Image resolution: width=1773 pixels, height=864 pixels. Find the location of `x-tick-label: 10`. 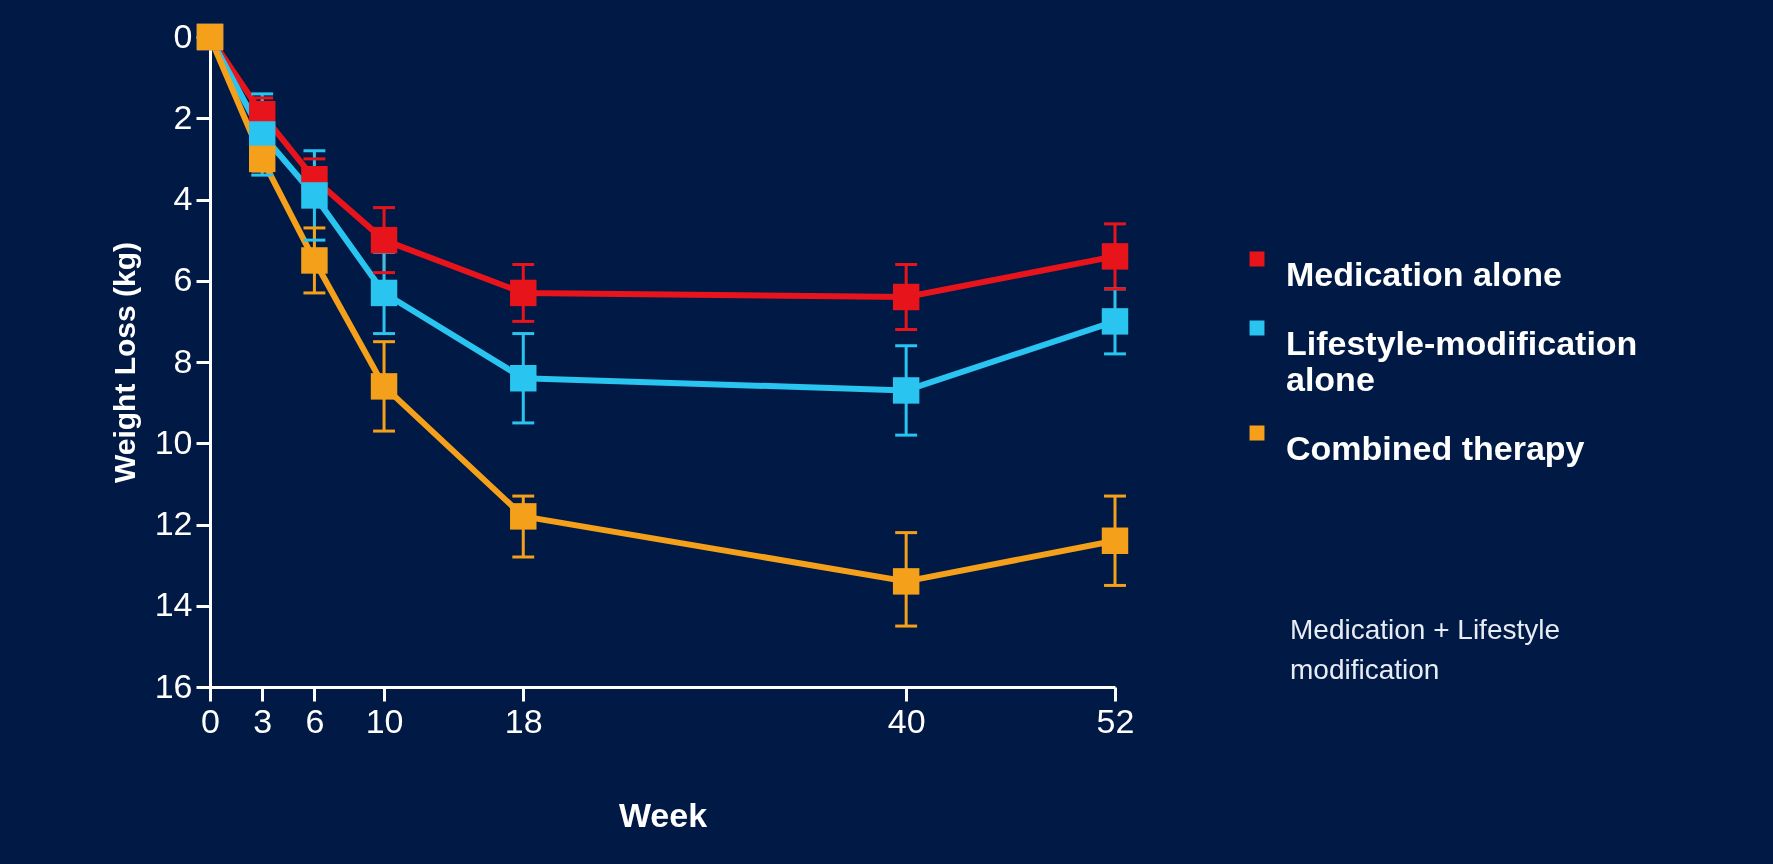

x-tick-label: 10 is located at coordinates (384, 720).